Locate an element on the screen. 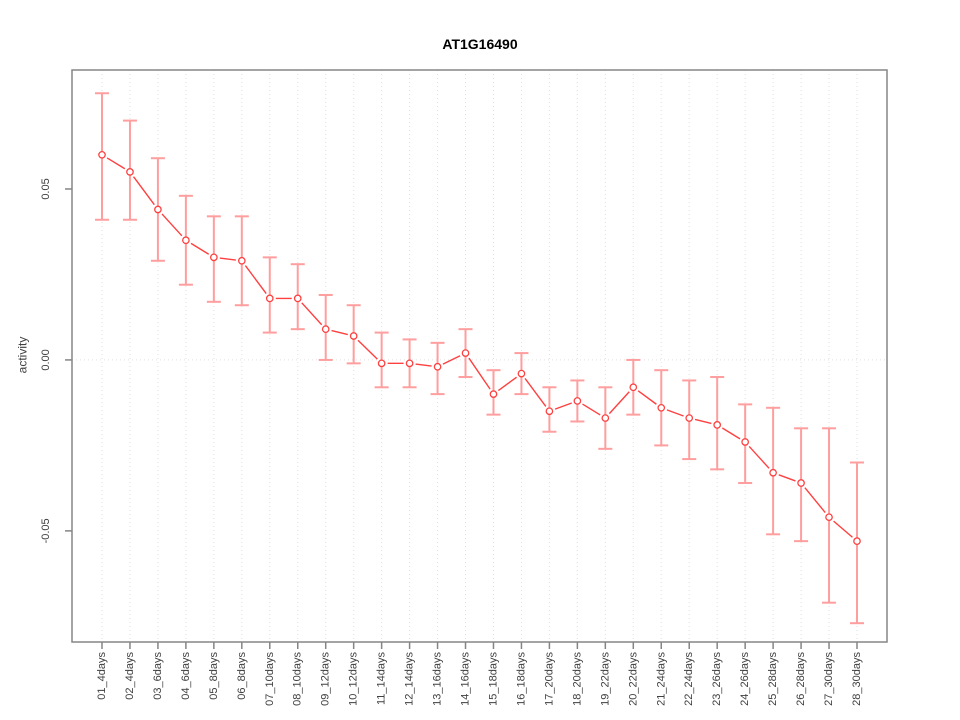 This screenshot has height=720, width=960. x-tick-label: 22_24days is located at coordinates (689, 679).